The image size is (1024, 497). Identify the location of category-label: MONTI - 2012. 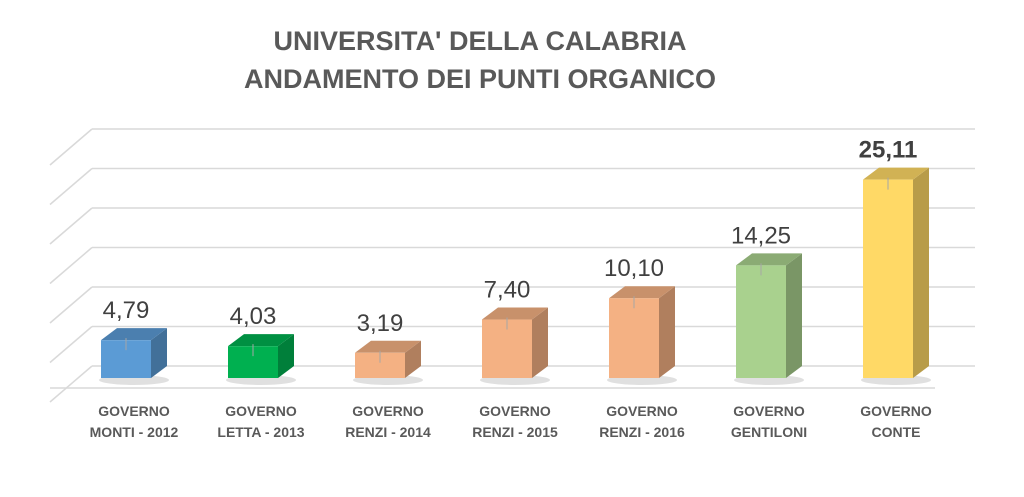
(134, 432).